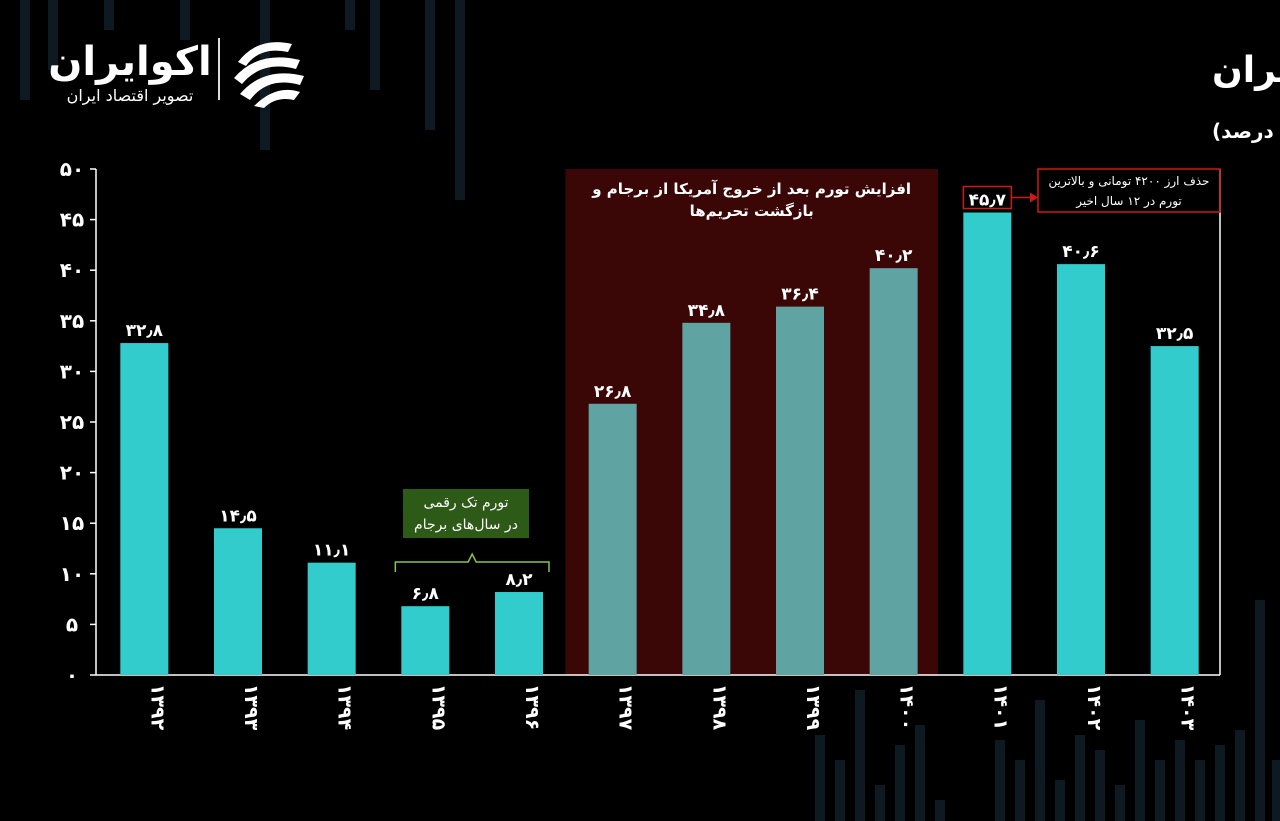 This screenshot has width=1280, height=821. Describe the element at coordinates (1246, 130) in the screenshot. I see `chart-subtitle: (منبع : مرکز آمار) (واحد: درصد)` at that location.